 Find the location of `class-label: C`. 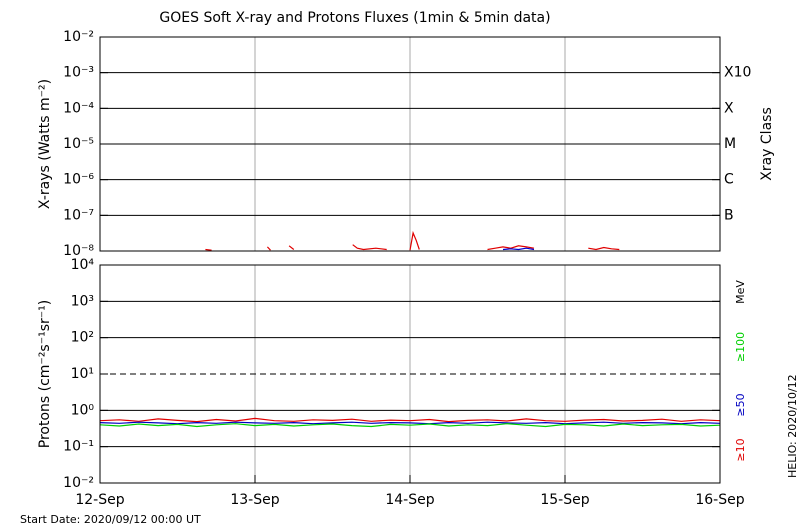

class-label: C is located at coordinates (729, 180).